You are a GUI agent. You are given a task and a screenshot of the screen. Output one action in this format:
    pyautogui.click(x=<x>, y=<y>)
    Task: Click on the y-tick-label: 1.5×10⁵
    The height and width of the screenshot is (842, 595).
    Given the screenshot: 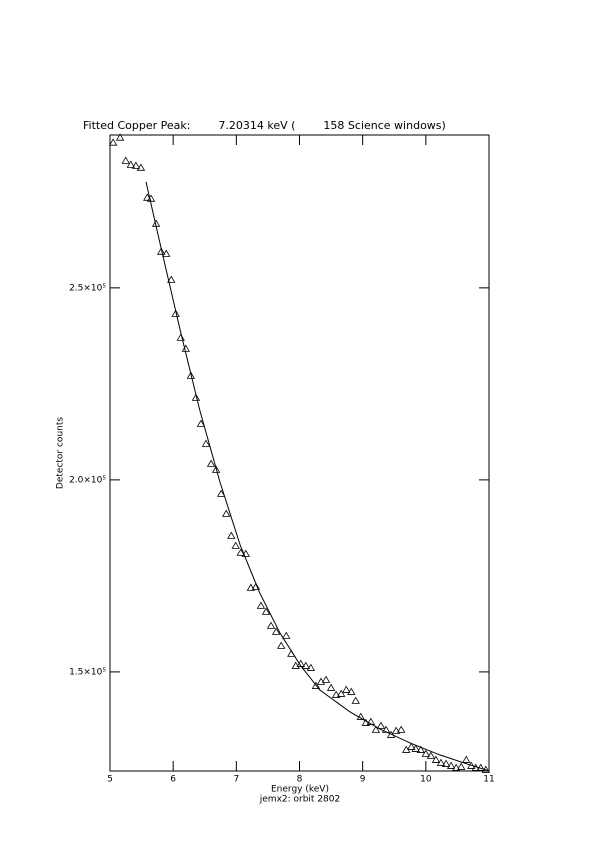 What is the action you would take?
    pyautogui.click(x=87, y=672)
    